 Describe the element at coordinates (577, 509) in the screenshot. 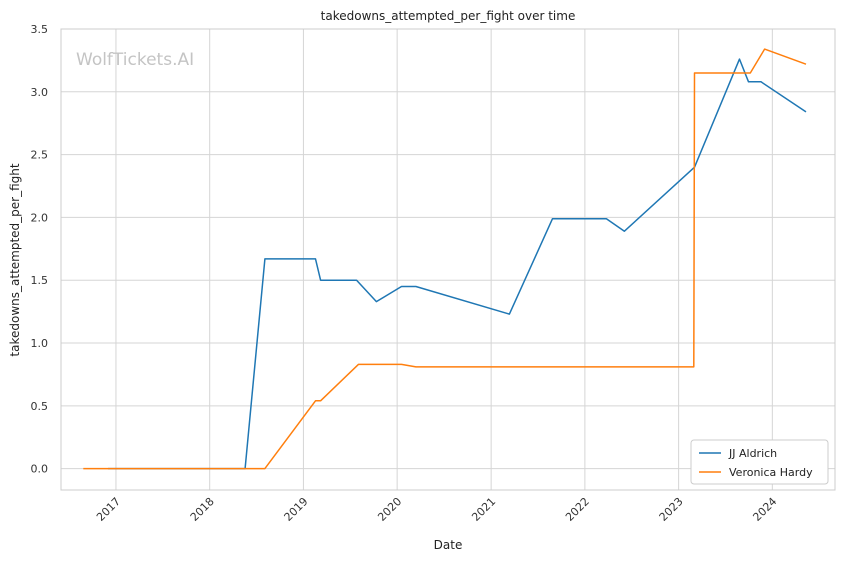

I see `x-tick-label-2022: 2022` at that location.